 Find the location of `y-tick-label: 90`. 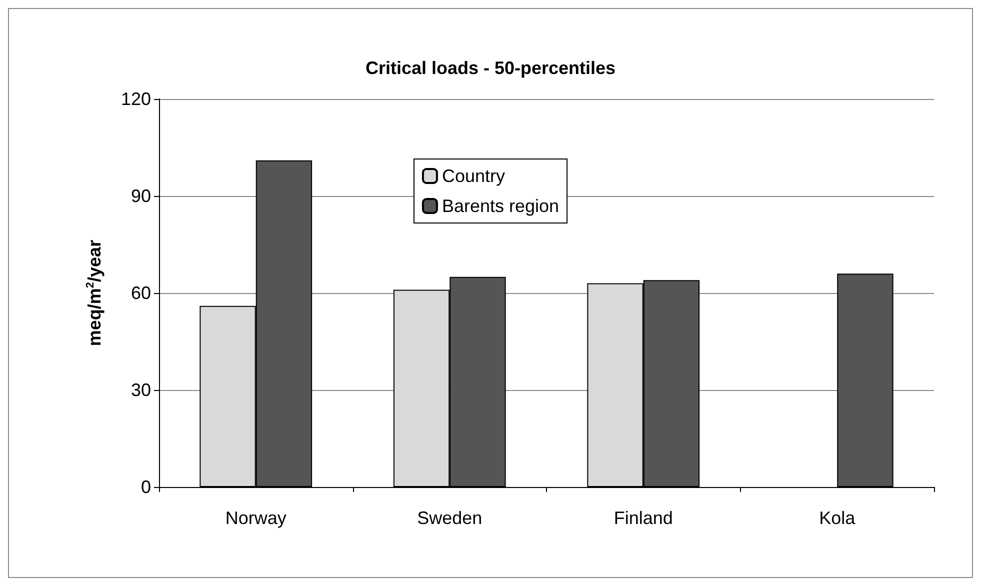

y-tick-label: 90 is located at coordinates (140, 196).